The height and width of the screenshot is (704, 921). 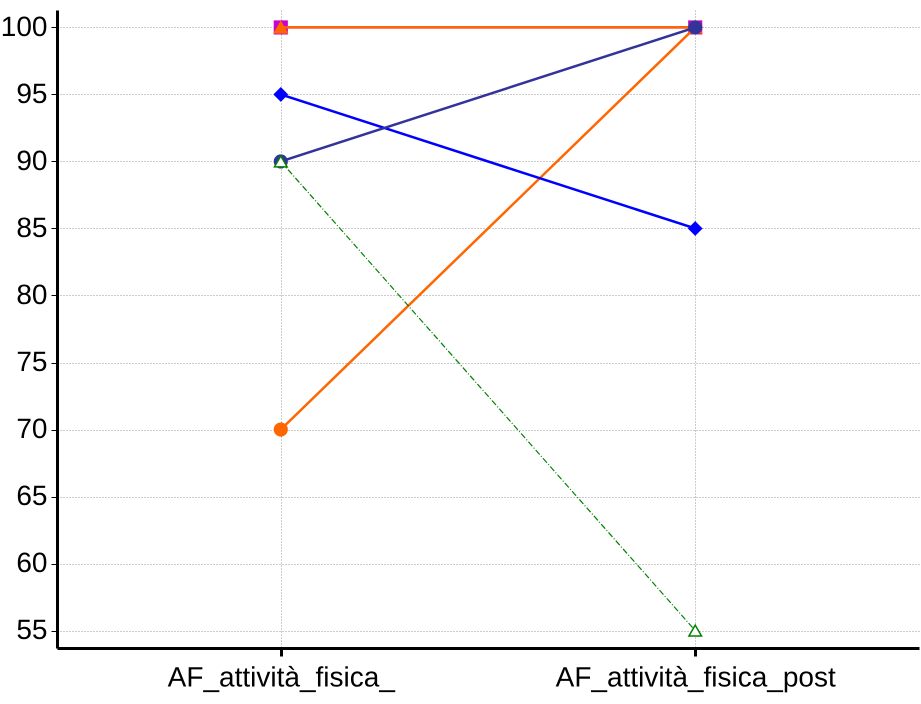 What do you see at coordinates (696, 677) in the screenshot?
I see `x-tick-label: AF_attività_fisica_post` at bounding box center [696, 677].